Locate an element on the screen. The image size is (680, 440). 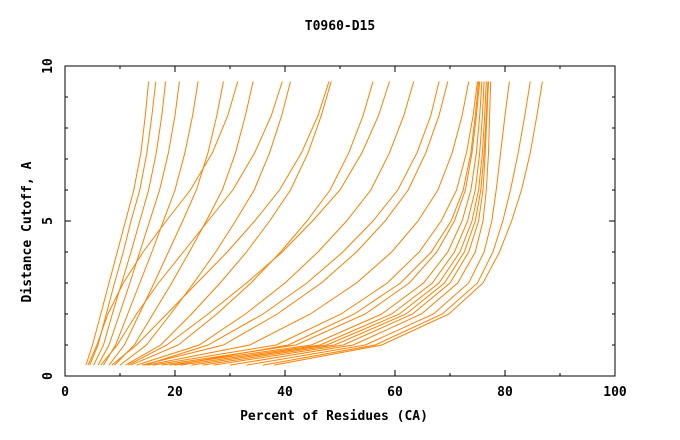
x-tick-label-60: 60 is located at coordinates (395, 392).